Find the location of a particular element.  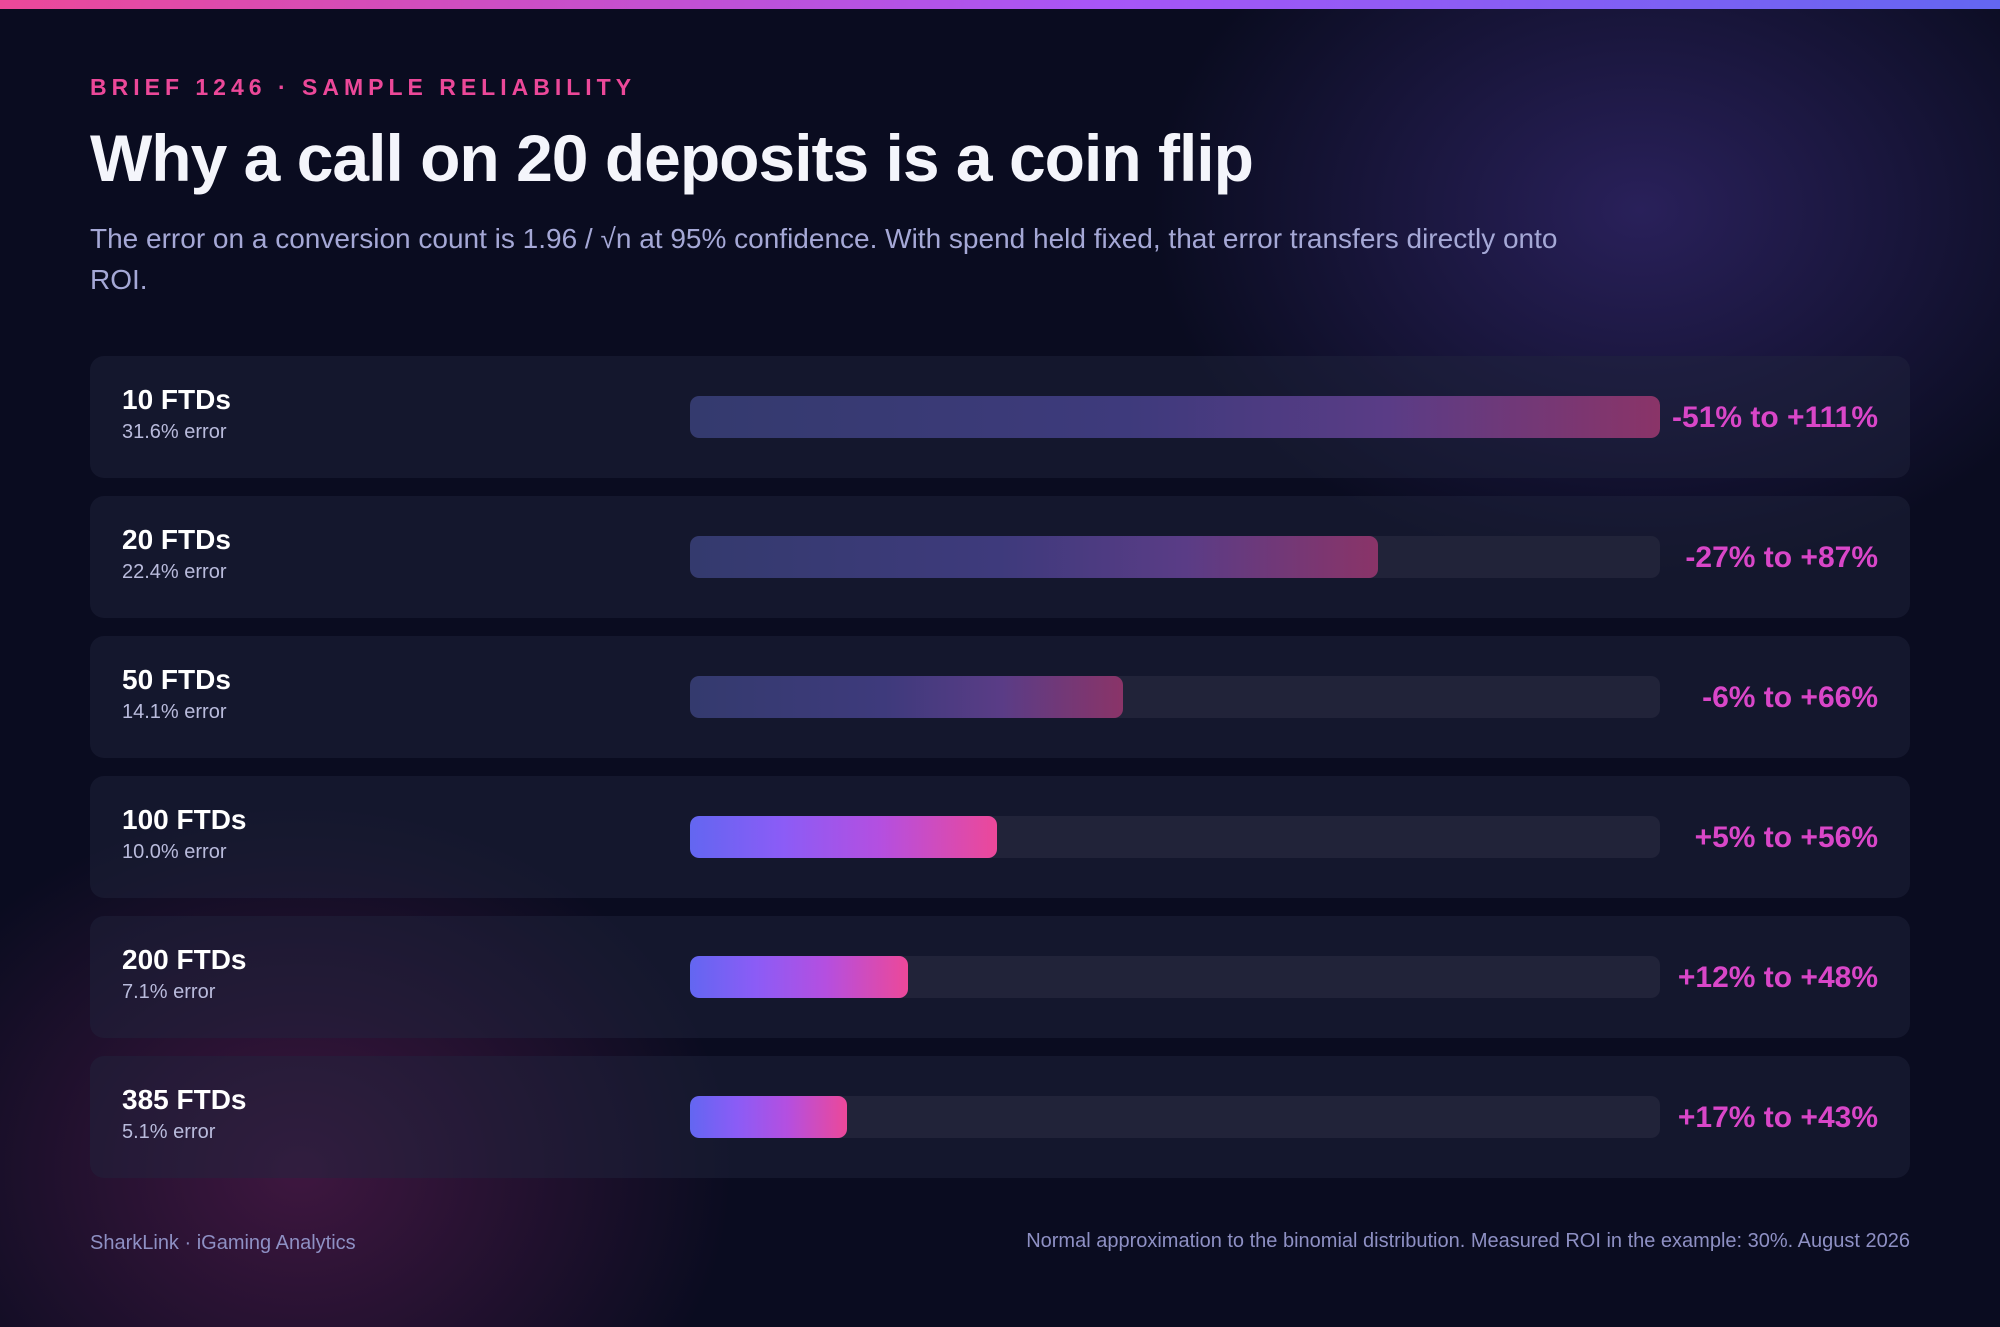

brief-eyebrow: BRIEF 1246 · SAMPLE RELIABILITY is located at coordinates (363, 87).